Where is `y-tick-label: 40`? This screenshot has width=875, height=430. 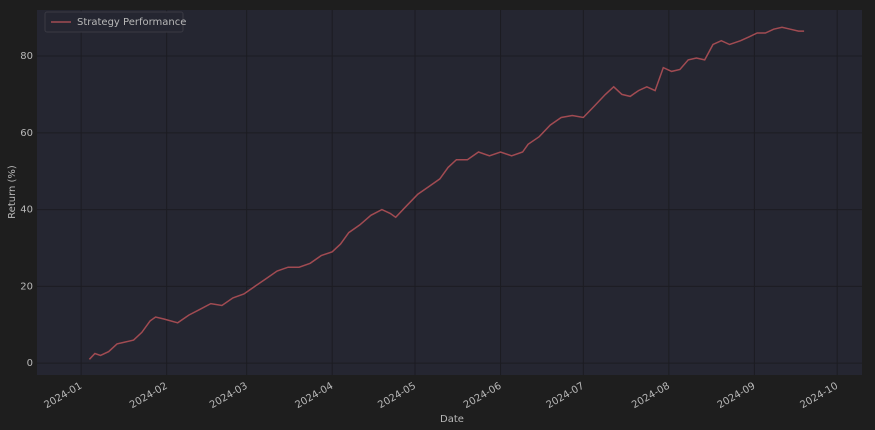 y-tick-label: 40 is located at coordinates (26, 210).